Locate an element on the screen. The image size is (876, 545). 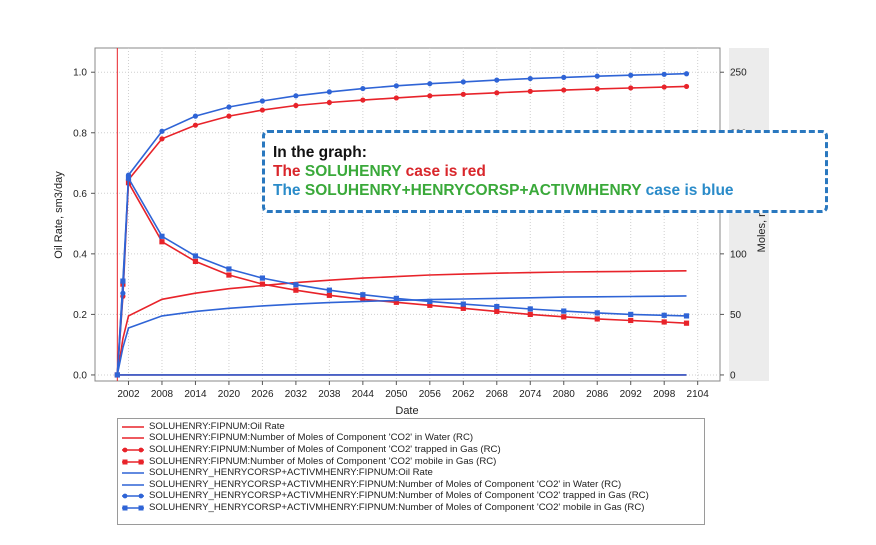
legend-item: SOLUHENRY:FIPNUM:Oil Rate is located at coordinates (413, 427).